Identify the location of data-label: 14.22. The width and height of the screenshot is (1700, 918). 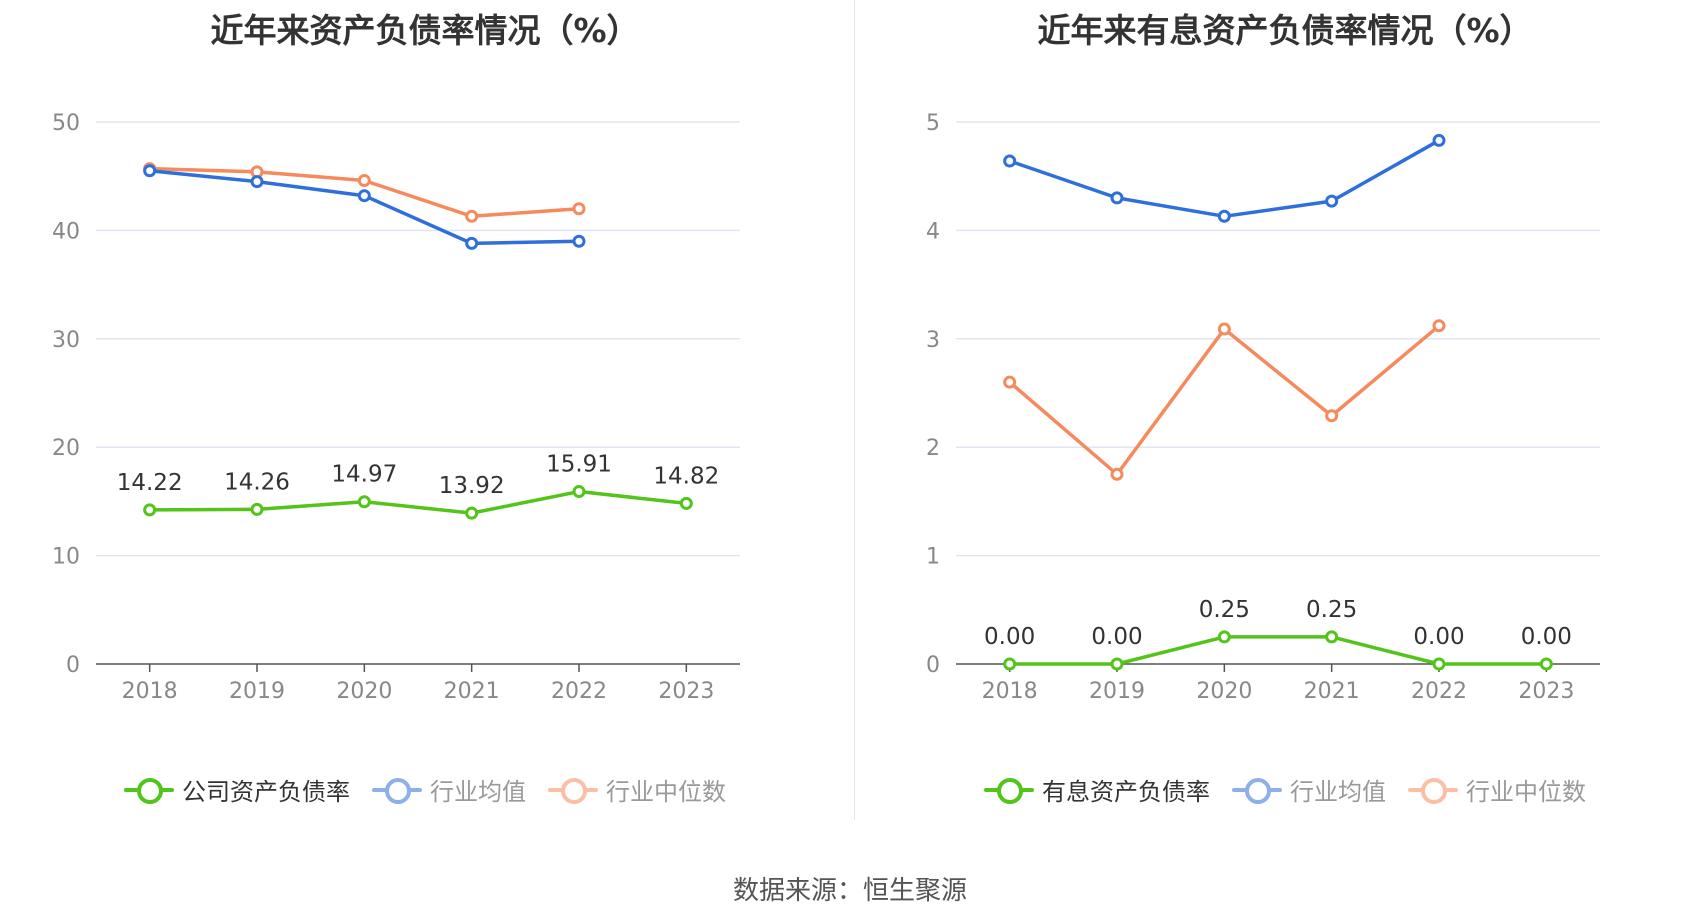
(150, 483).